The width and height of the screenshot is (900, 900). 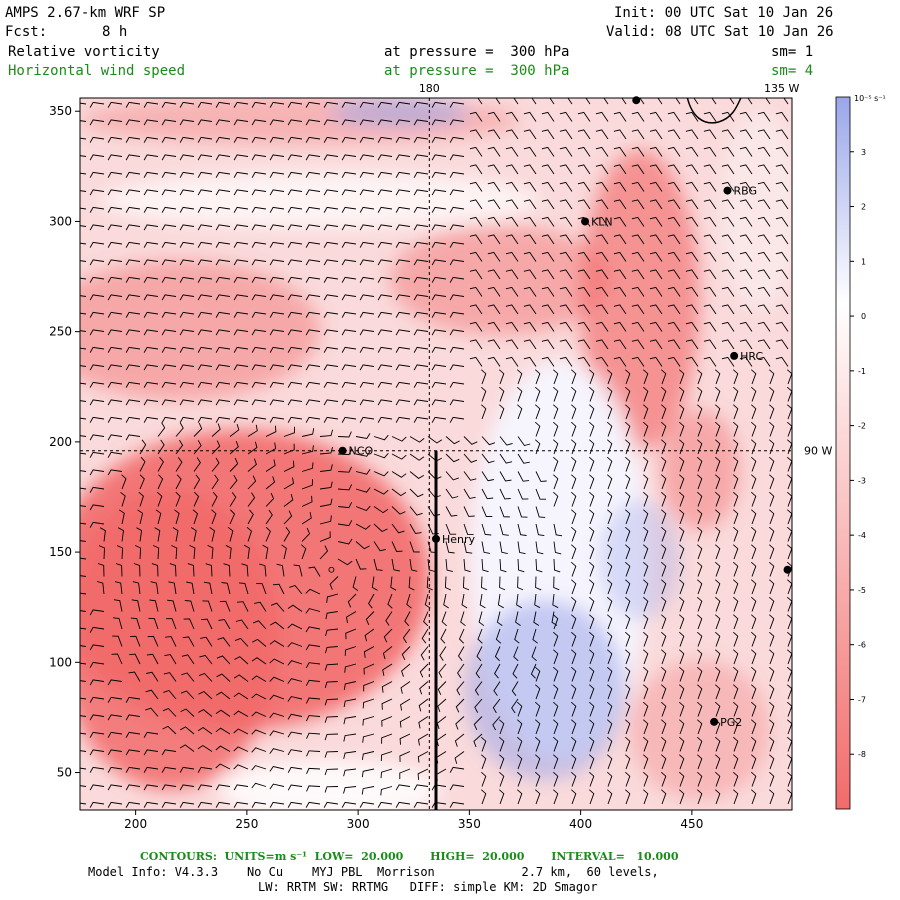 What do you see at coordinates (545, 690) in the screenshot?
I see `vorticity-blob` at bounding box center [545, 690].